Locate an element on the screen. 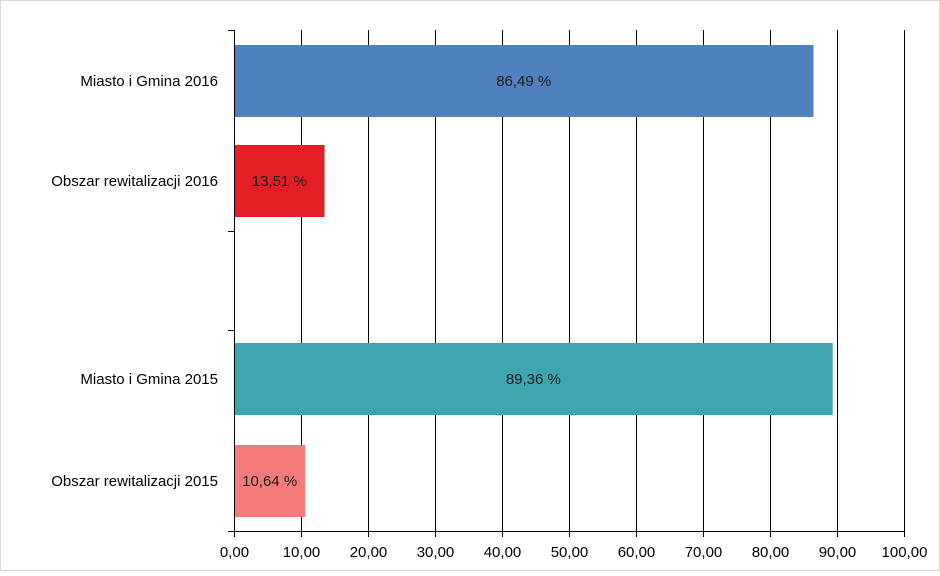 The height and width of the screenshot is (576, 940). x-tick-label: 70,00 is located at coordinates (704, 552).